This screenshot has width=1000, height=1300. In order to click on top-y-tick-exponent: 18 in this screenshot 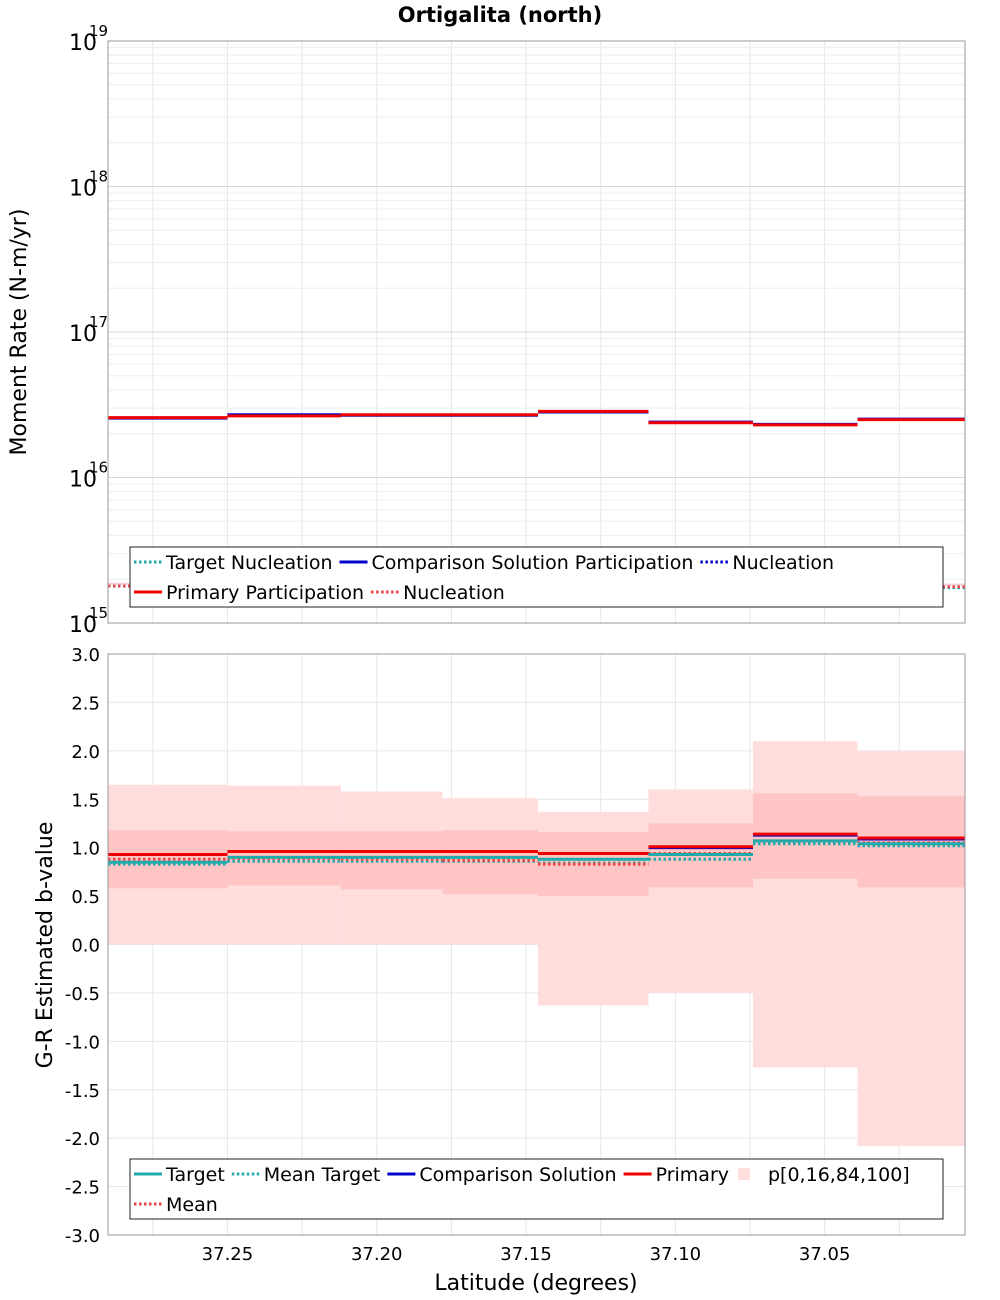, I will do `click(98, 177)`.